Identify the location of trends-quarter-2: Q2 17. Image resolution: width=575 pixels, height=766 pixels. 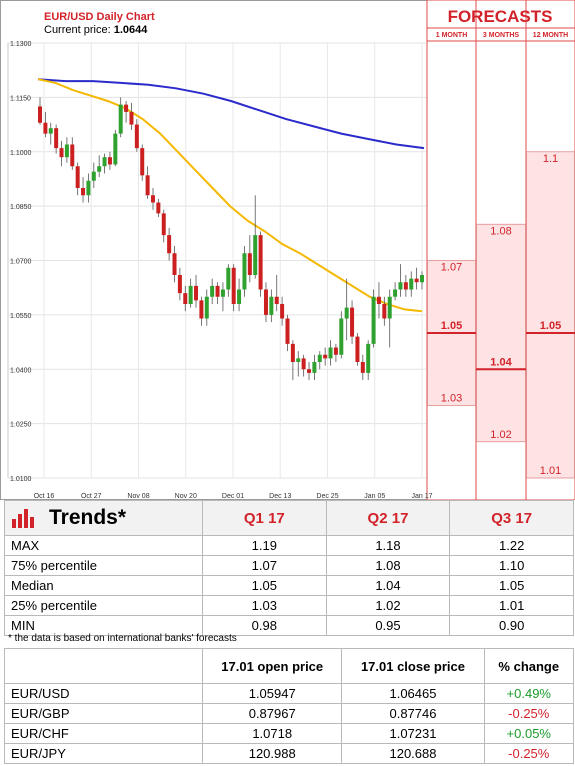
(388, 518).